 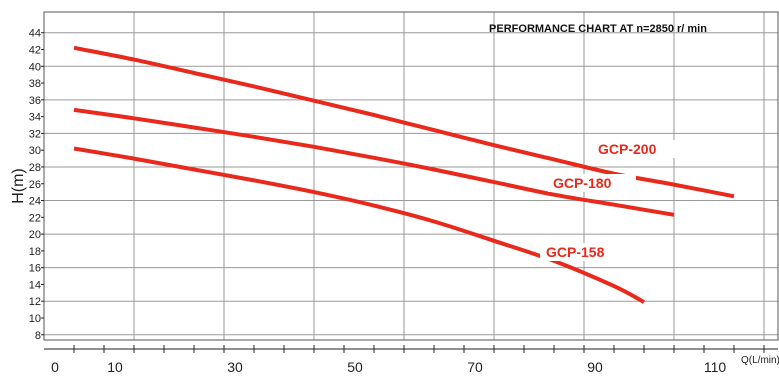 What do you see at coordinates (582, 183) in the screenshot?
I see `series-label-gcp-180: GCP-180` at bounding box center [582, 183].